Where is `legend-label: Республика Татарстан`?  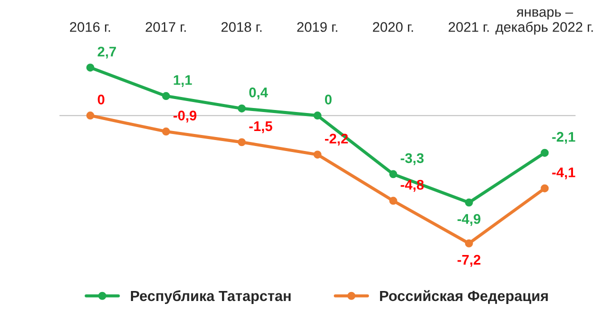 legend-label: Республика Татарстан is located at coordinates (210, 297).